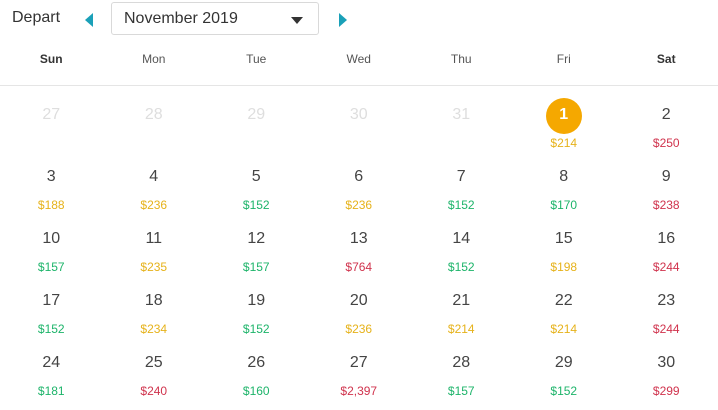  I want to click on day-number: 16, so click(666, 238).